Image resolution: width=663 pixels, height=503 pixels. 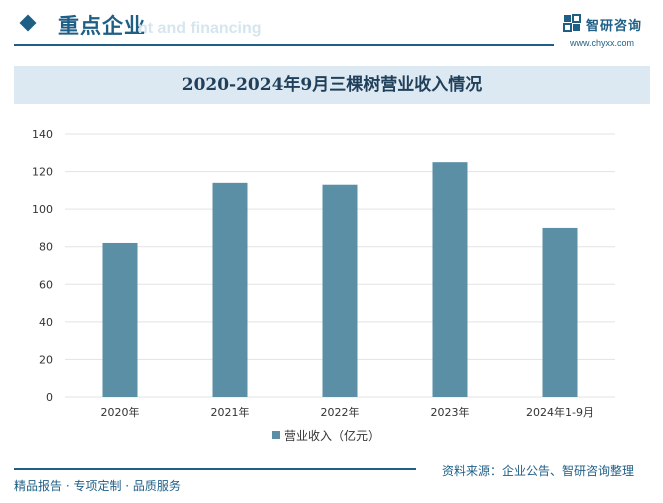 I want to click on chart-title: 2020-2024年9月三棵树营业收入情况, so click(x=332, y=85).